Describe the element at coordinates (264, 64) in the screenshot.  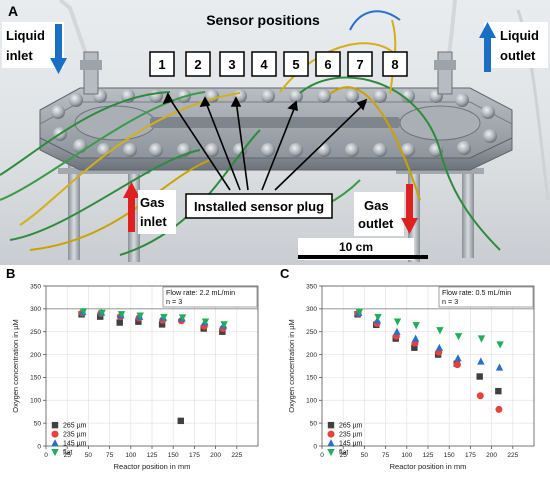
I see `sensor-number-4: 4` at that location.